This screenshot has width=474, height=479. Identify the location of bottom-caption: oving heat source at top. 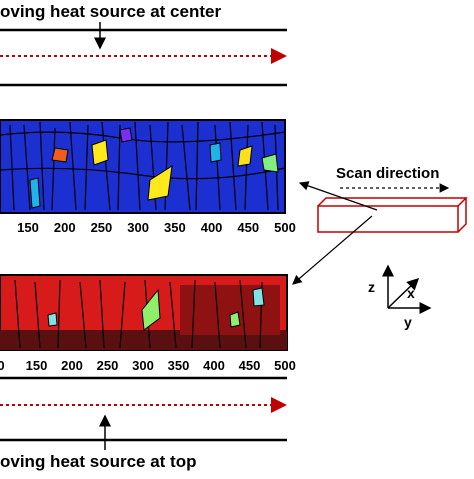
(98, 461).